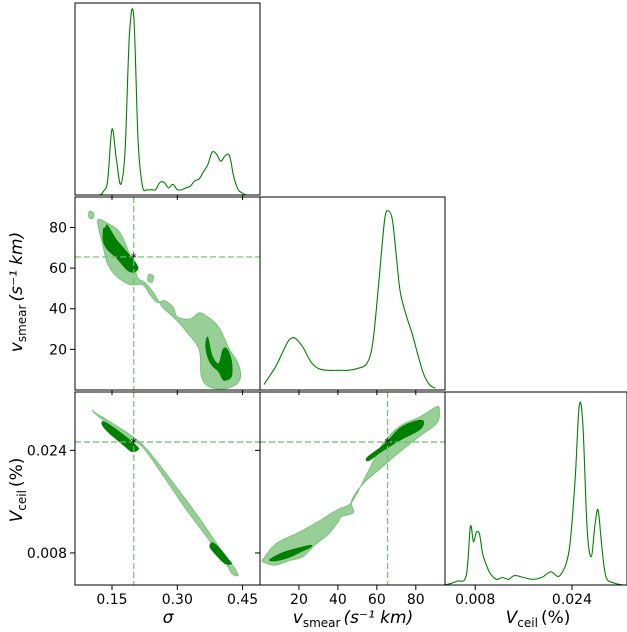  I want to click on contour-panel-vsmear-vceil: *, so click(352, 488).